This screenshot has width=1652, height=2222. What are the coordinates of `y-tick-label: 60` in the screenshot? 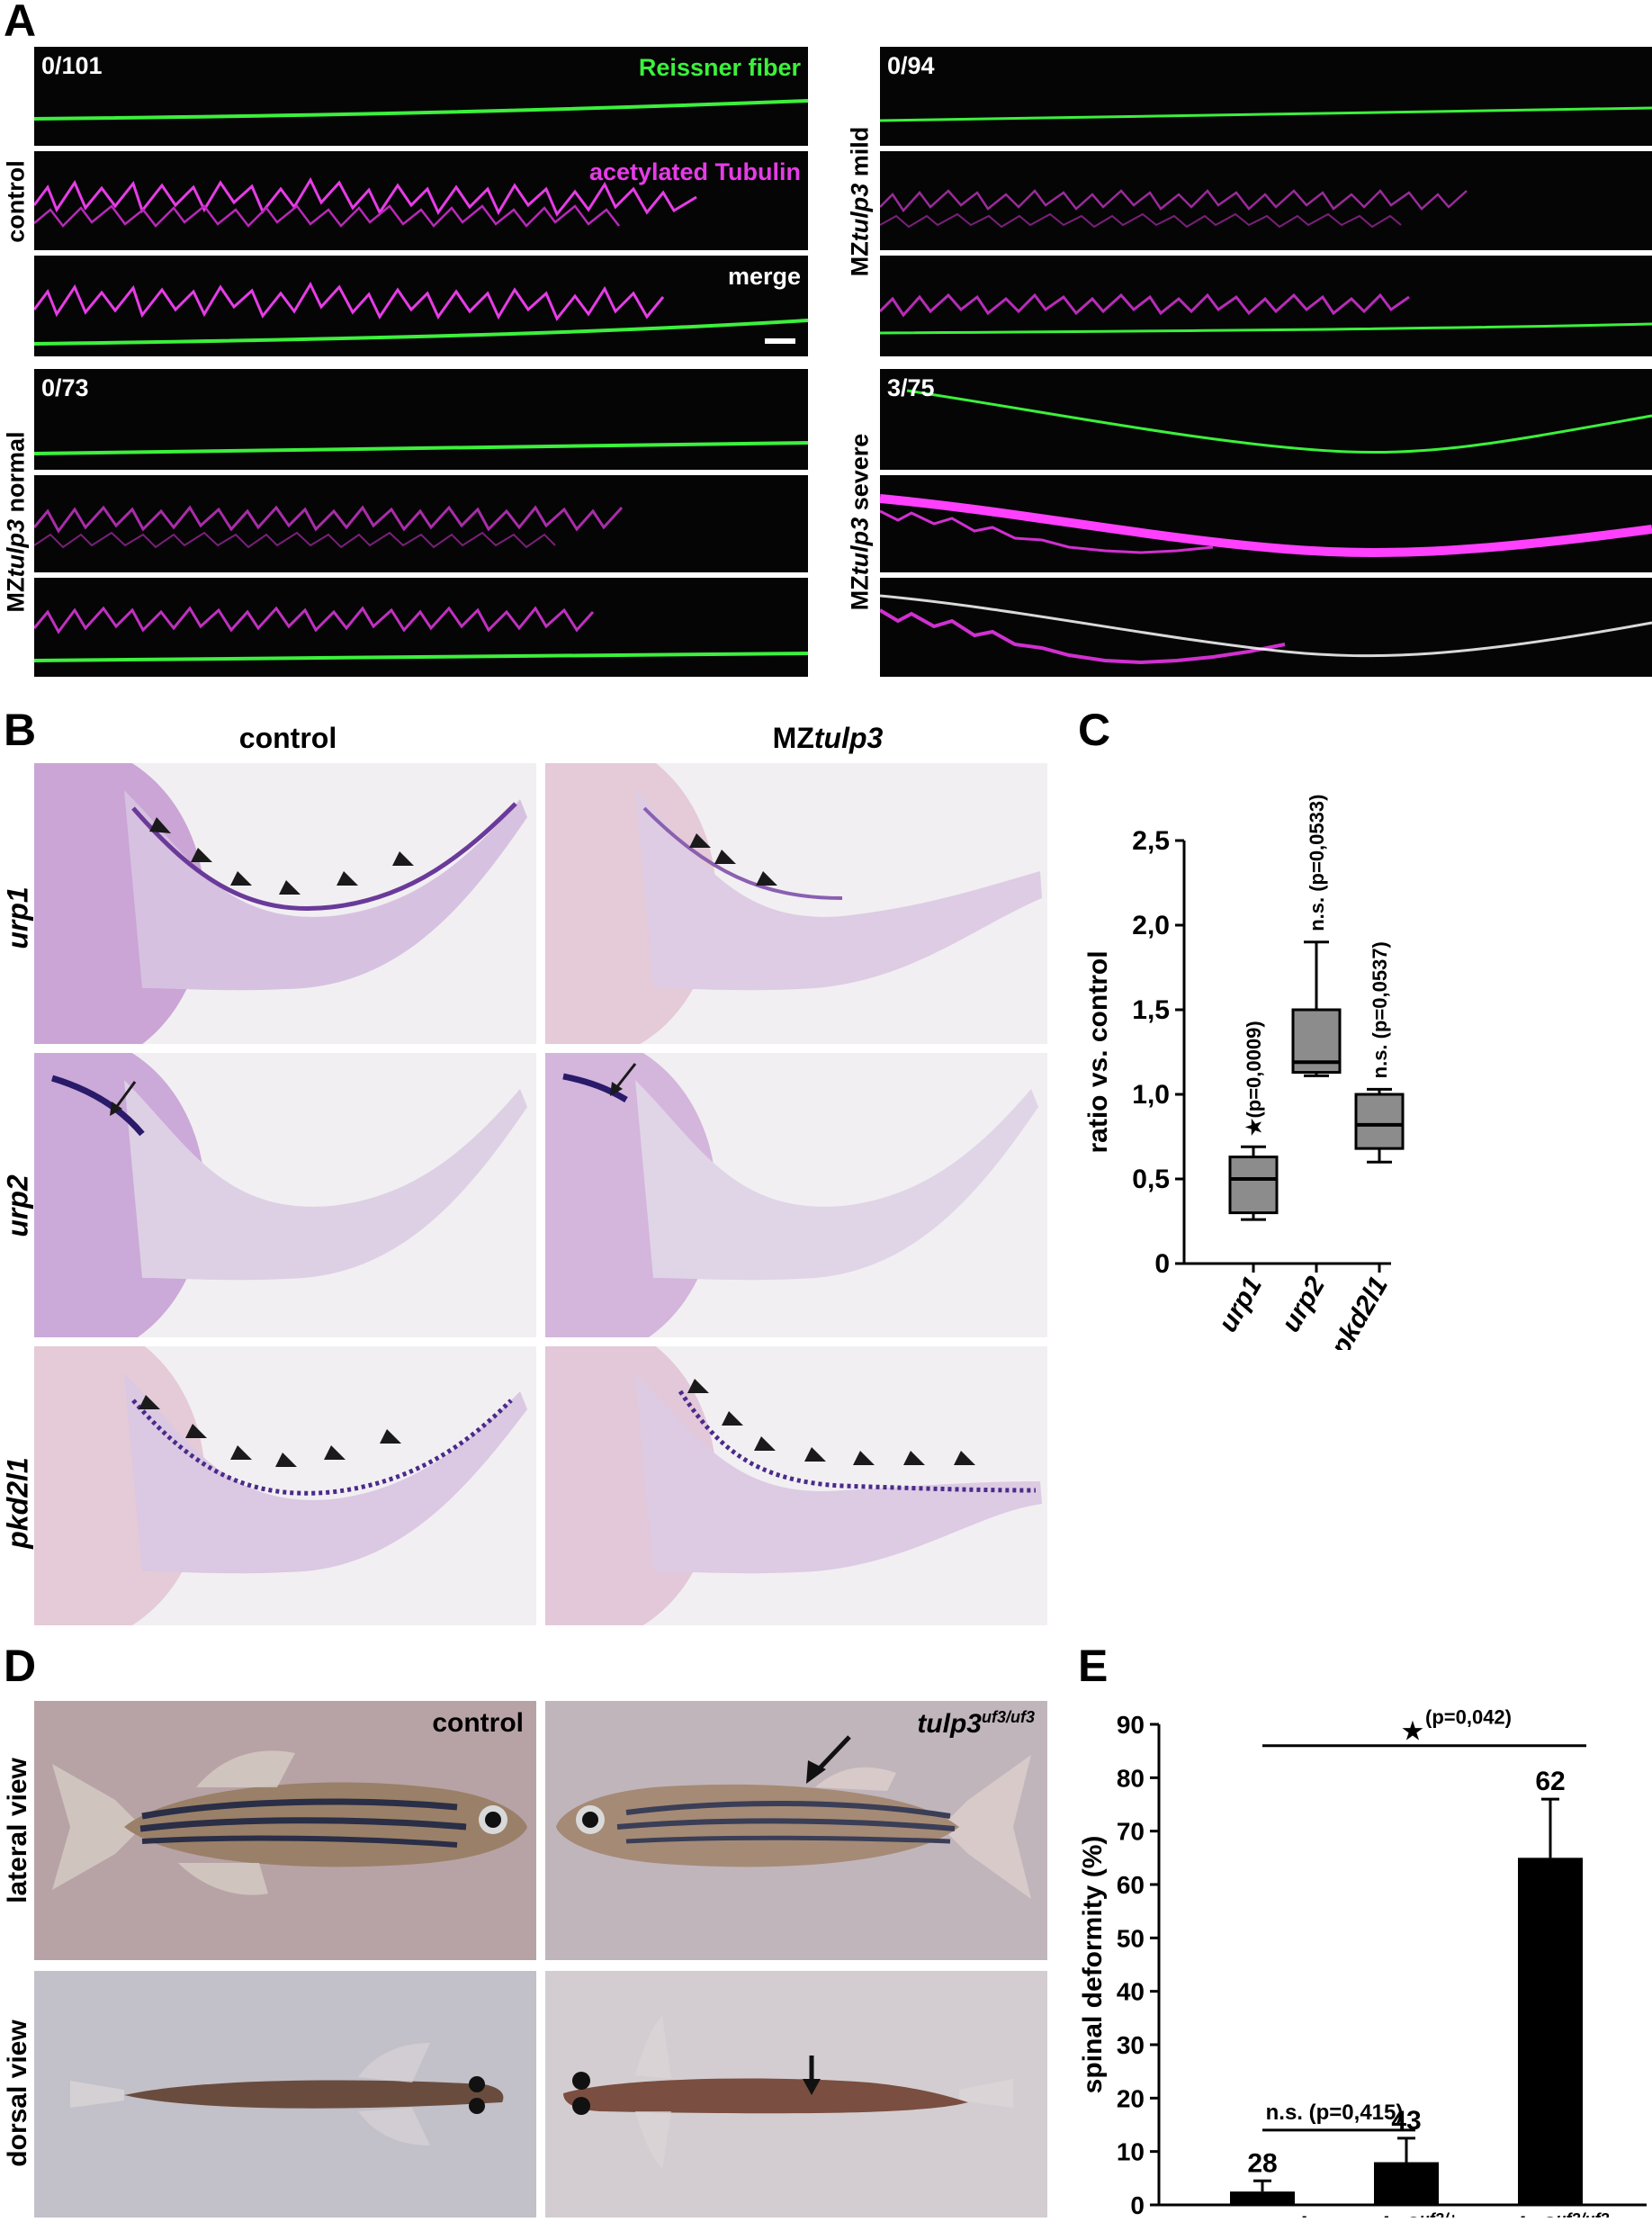 It's located at (1131, 1885).